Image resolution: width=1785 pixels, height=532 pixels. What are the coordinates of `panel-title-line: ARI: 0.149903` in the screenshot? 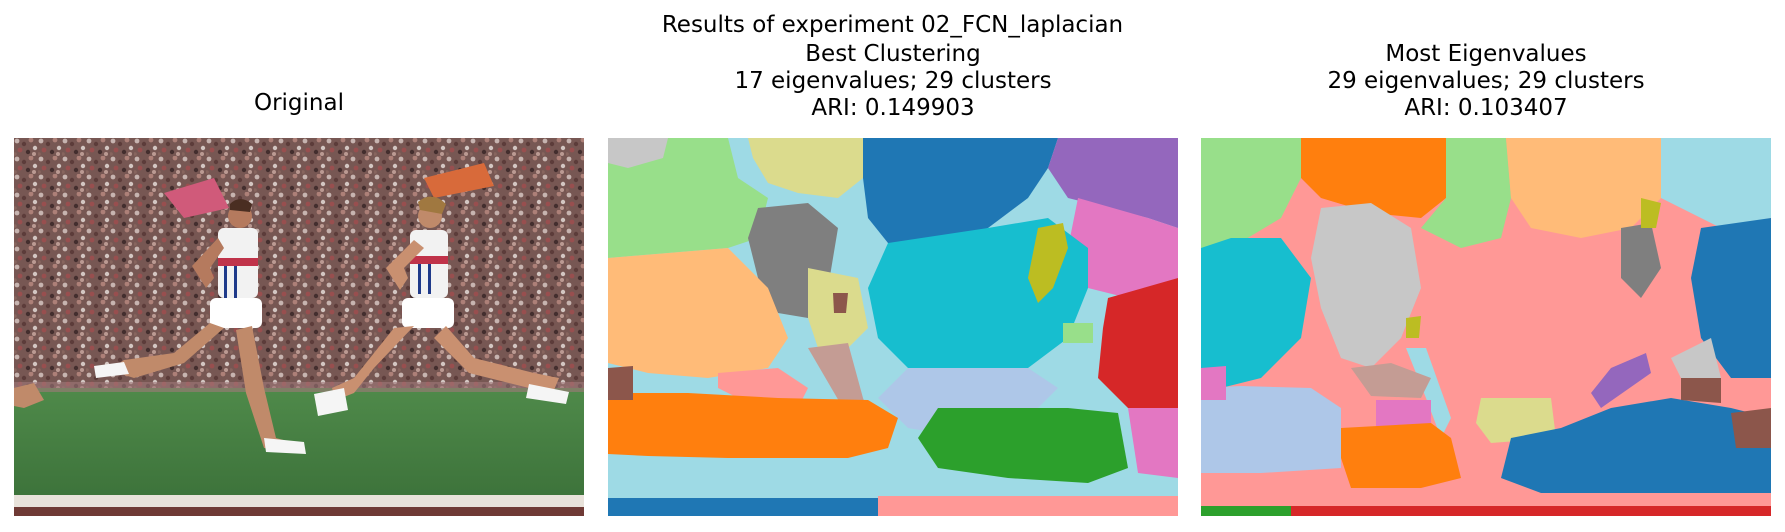 It's located at (893, 108).